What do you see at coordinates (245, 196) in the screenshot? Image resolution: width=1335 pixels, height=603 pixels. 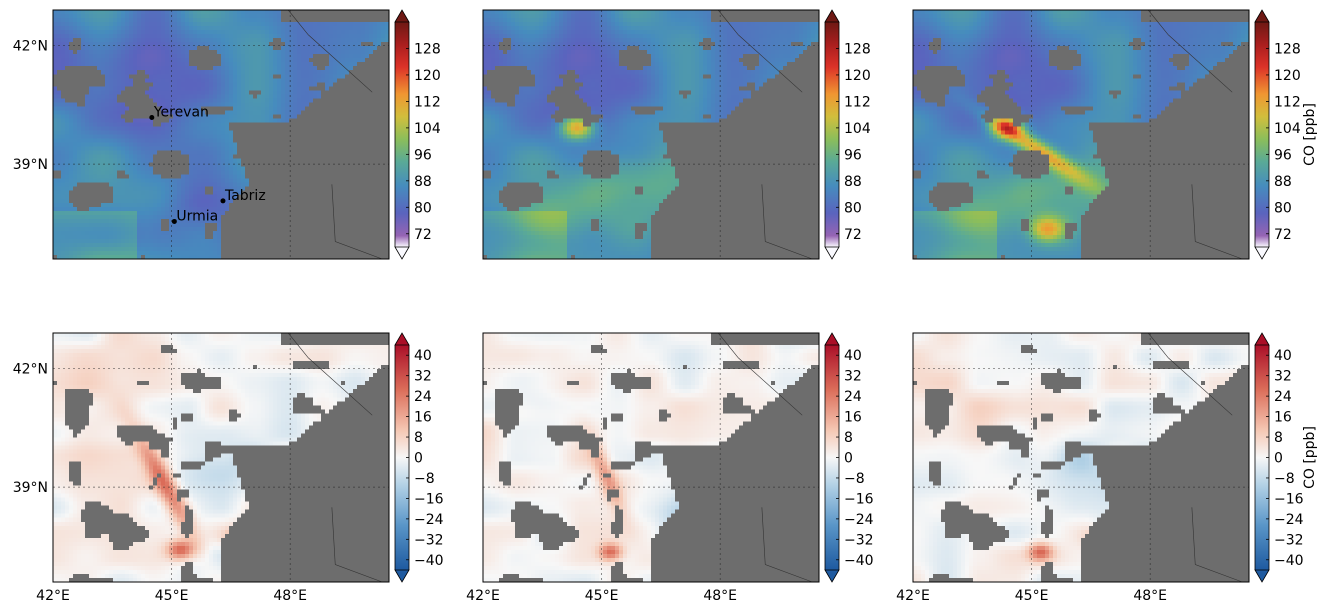 I see `city-label-tabriz: Tabriz` at bounding box center [245, 196].